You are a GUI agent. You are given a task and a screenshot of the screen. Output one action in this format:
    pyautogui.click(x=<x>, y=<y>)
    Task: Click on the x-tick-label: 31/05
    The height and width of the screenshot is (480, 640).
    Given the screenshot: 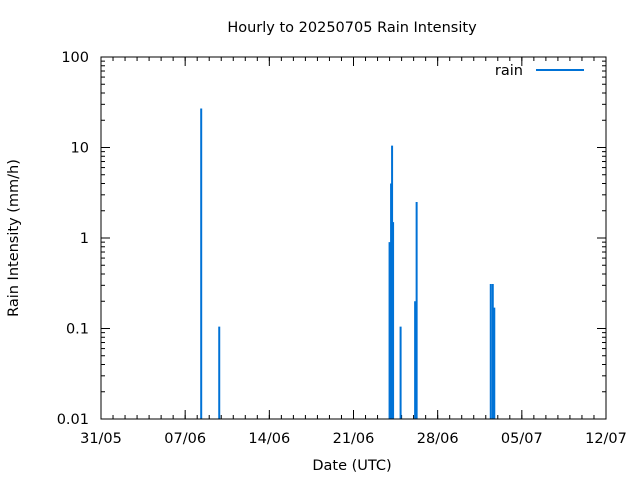 What is the action you would take?
    pyautogui.click(x=101, y=439)
    